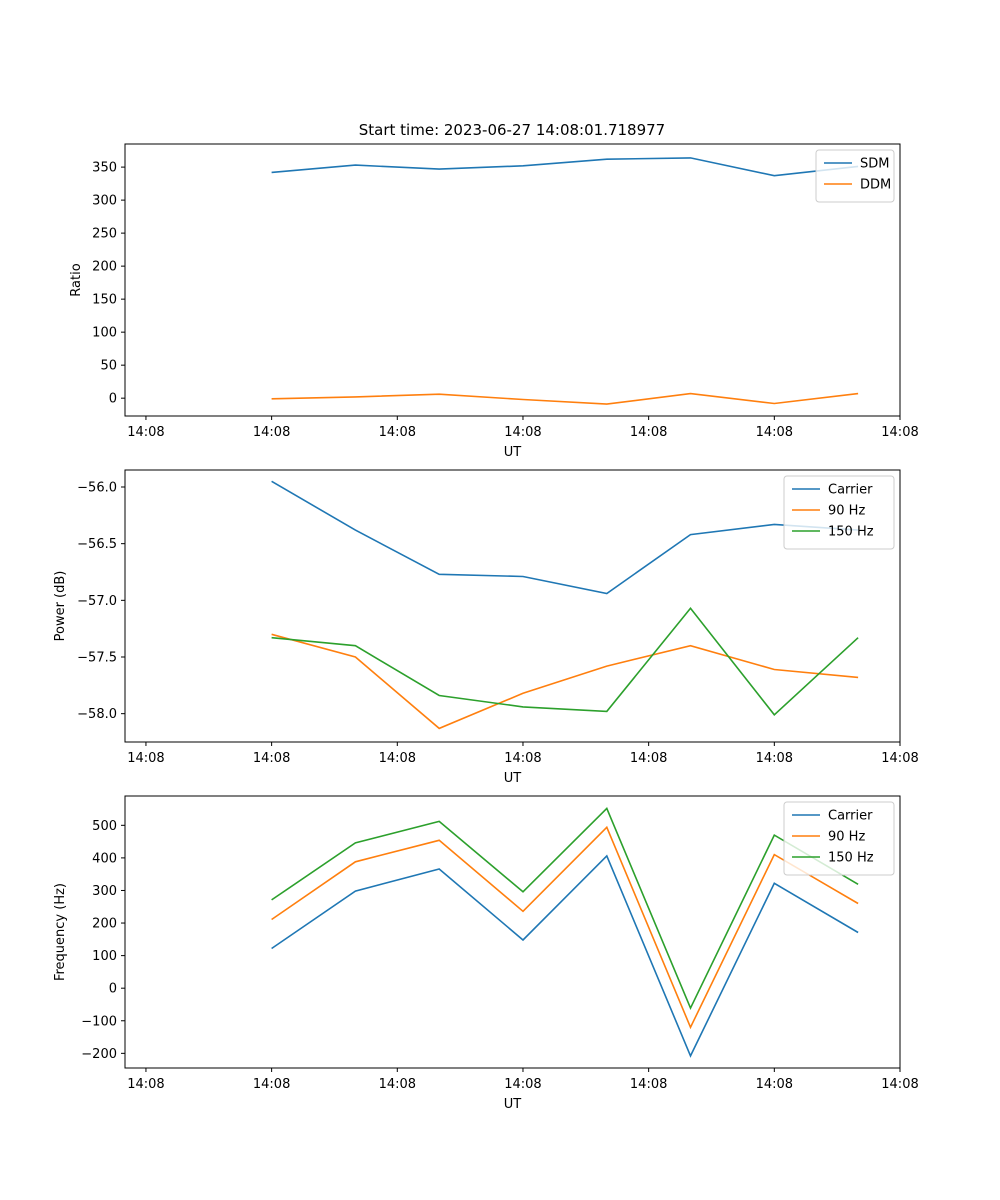 The width and height of the screenshot is (1000, 1200). I want to click on y-tick-label: −57.0, so click(97, 601).